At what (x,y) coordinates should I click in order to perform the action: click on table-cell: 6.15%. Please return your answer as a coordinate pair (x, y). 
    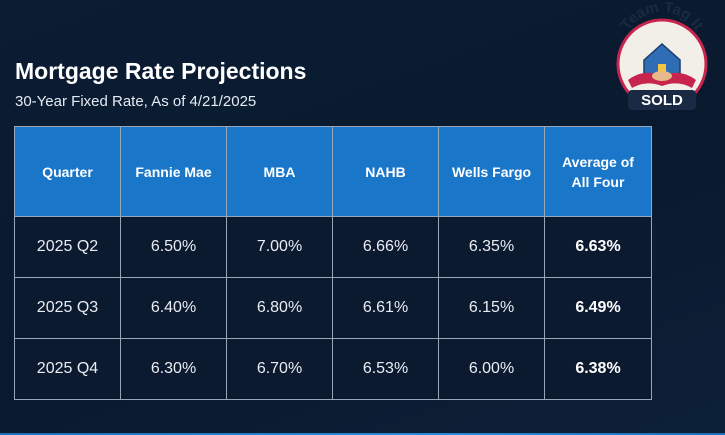
    Looking at the image, I should click on (491, 308).